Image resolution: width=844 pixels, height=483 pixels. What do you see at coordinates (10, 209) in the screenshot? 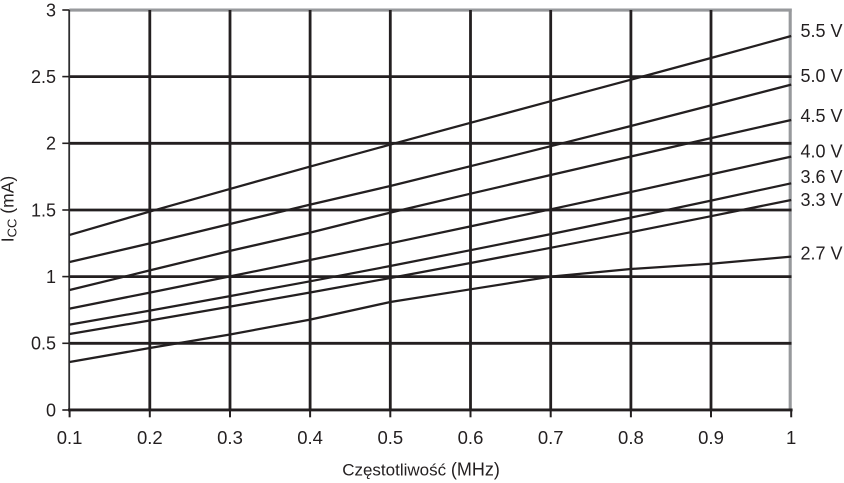
I see `svg-text: ICC (mA)` at bounding box center [10, 209].